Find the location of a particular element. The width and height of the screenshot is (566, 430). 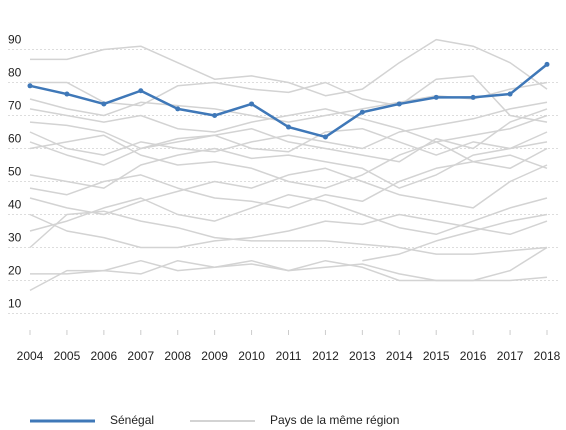

x-tick-label: 2013 is located at coordinates (362, 356).